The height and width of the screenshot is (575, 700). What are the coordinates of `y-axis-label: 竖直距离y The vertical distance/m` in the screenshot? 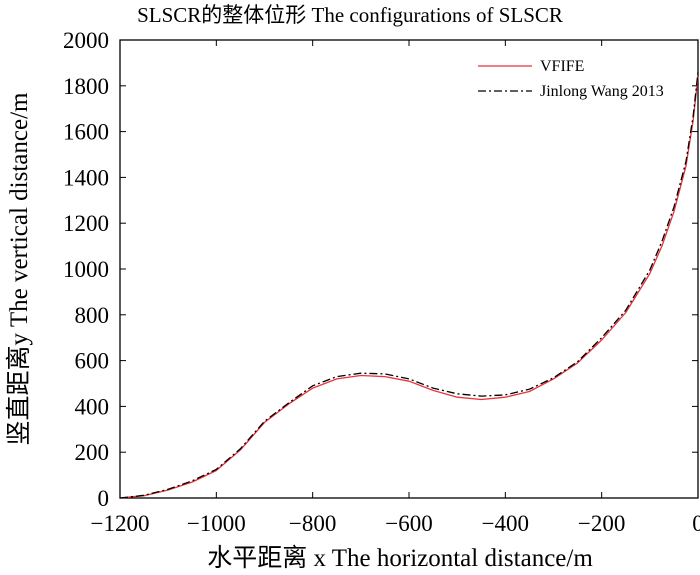 It's located at (19, 268).